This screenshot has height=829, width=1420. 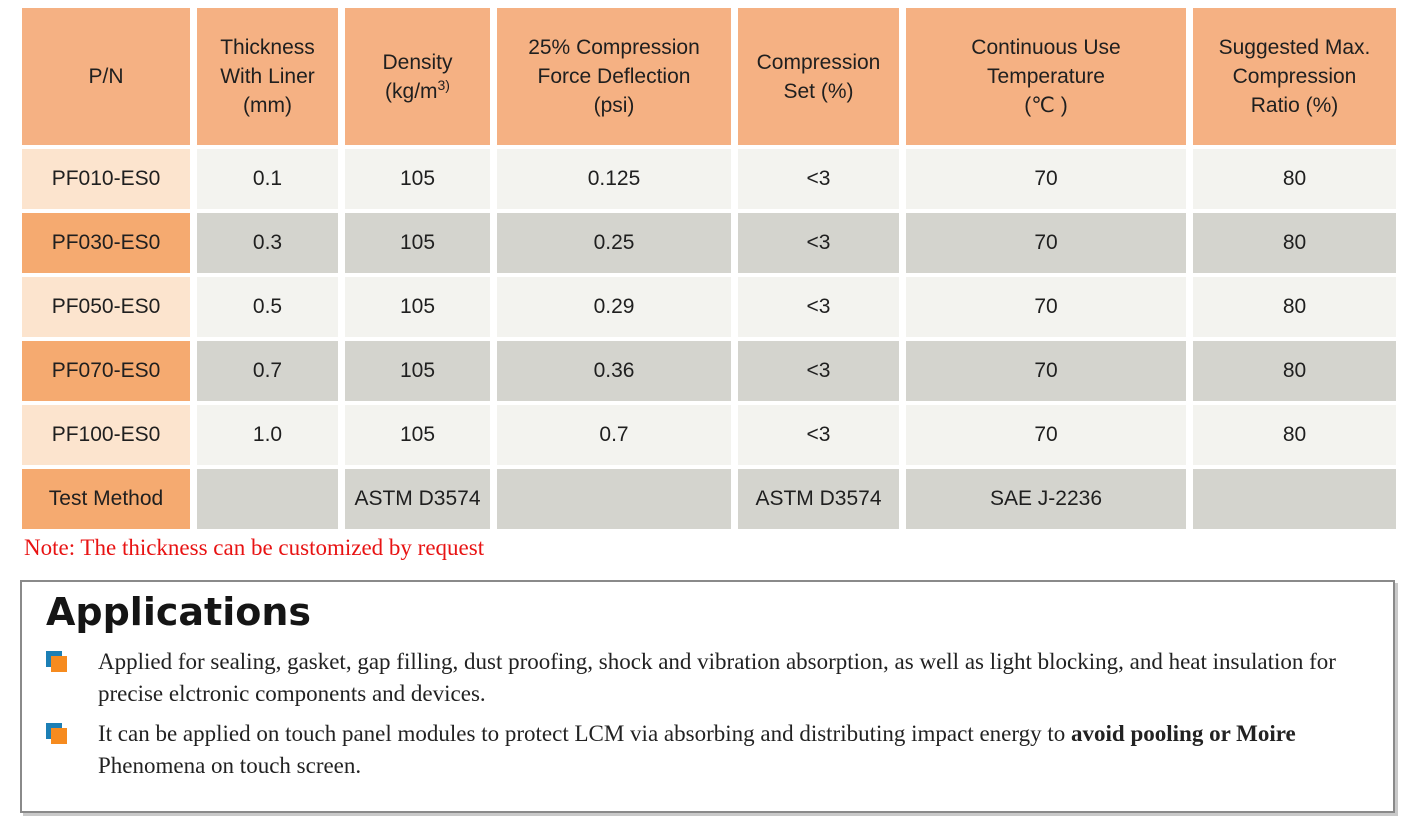 I want to click on value-cell: 0.25, so click(x=614, y=243).